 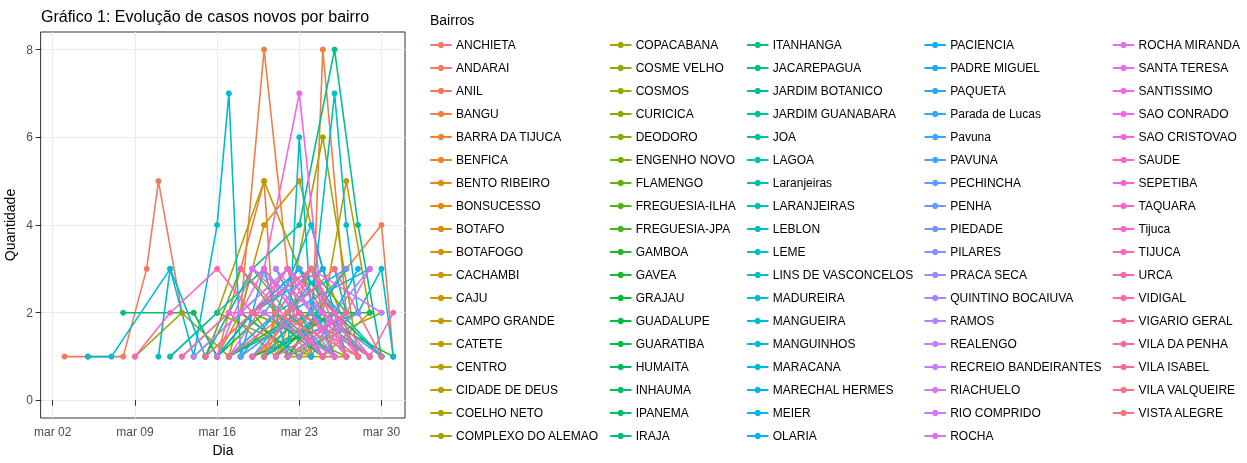 I want to click on x-tick-label: mar 09, so click(x=135, y=432).